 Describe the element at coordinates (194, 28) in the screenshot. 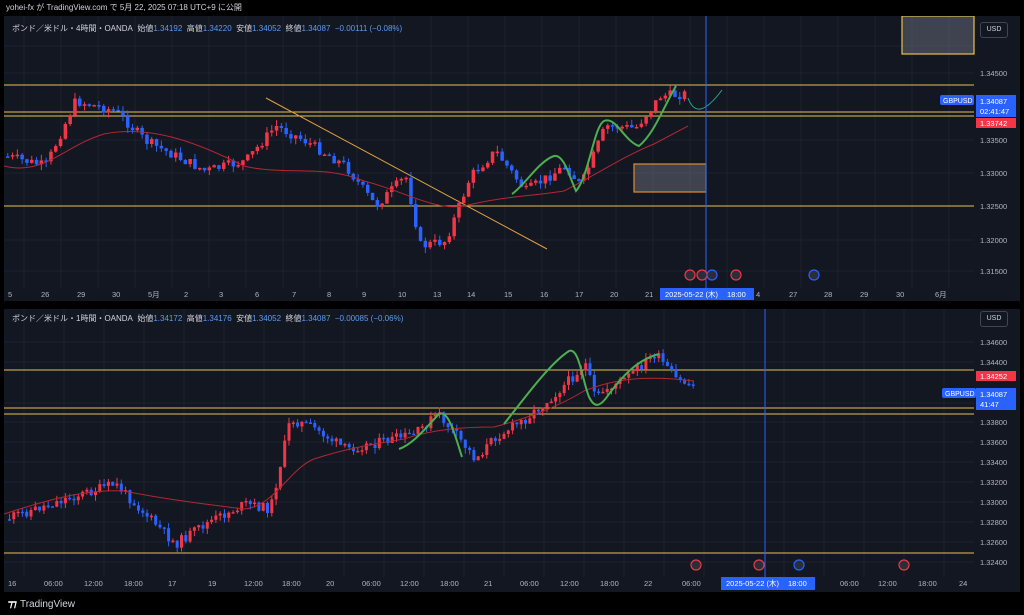

I see `legend-high-label: 高値` at that location.